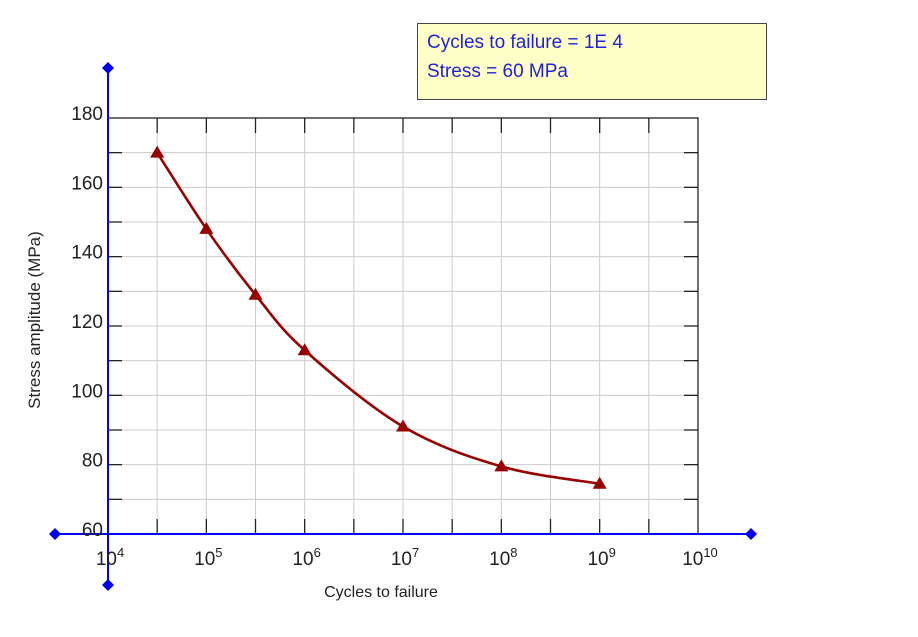 This screenshot has width=918, height=637. What do you see at coordinates (87, 391) in the screenshot?
I see `y-tick-label: 100` at bounding box center [87, 391].